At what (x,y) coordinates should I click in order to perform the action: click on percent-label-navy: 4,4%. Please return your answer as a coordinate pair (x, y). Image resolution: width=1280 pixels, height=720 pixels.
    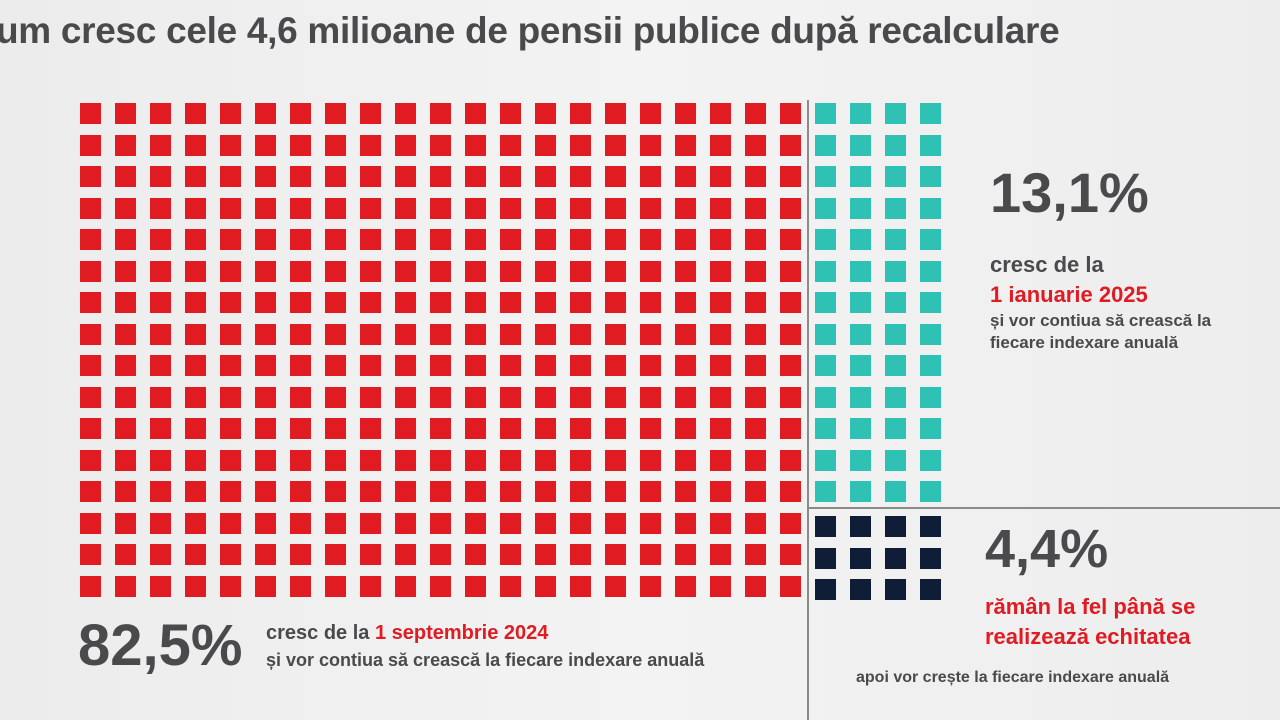
    Looking at the image, I should click on (1047, 549).